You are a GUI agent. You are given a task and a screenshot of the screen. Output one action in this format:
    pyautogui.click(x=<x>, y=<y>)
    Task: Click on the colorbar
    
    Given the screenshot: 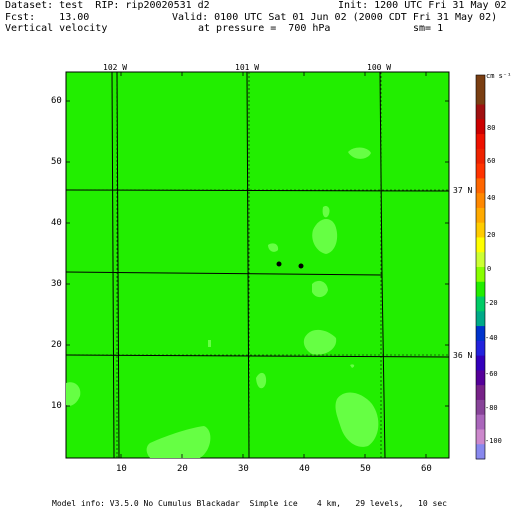 What is the action you would take?
    pyautogui.click(x=480, y=267)
    